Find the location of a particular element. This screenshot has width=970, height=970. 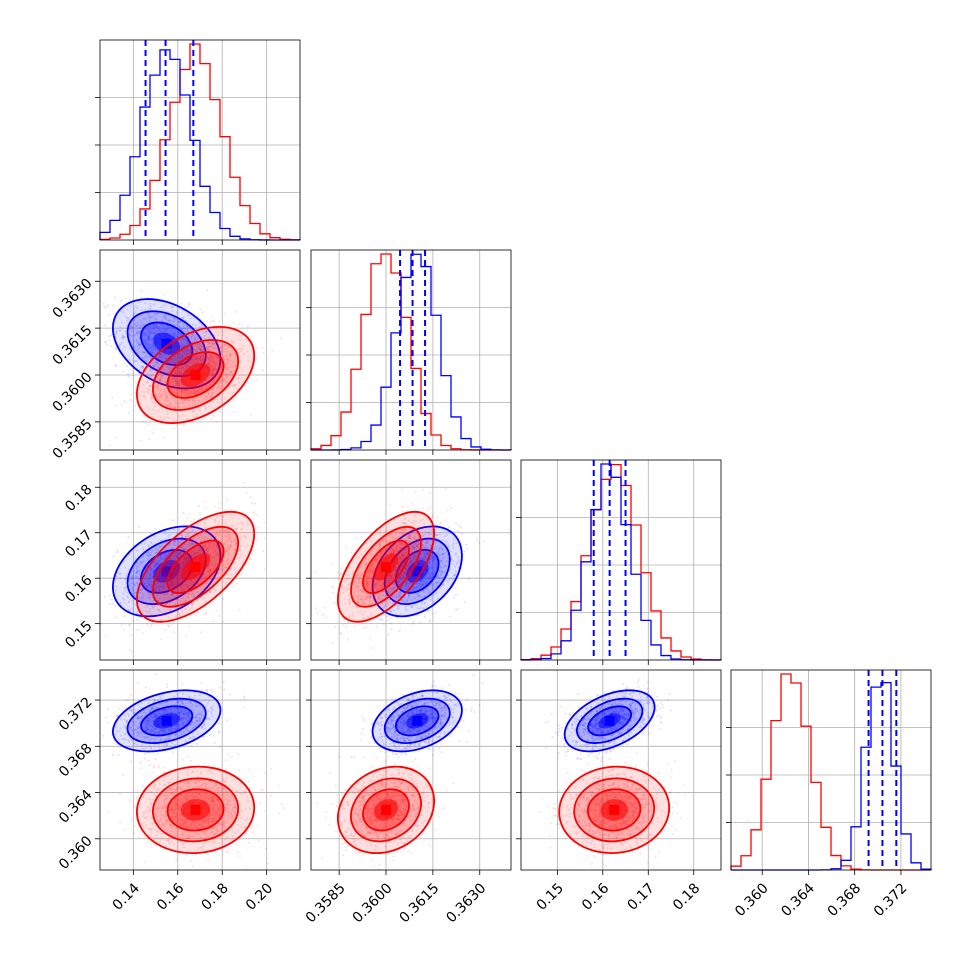

axes-frame is located at coordinates (200, 140).